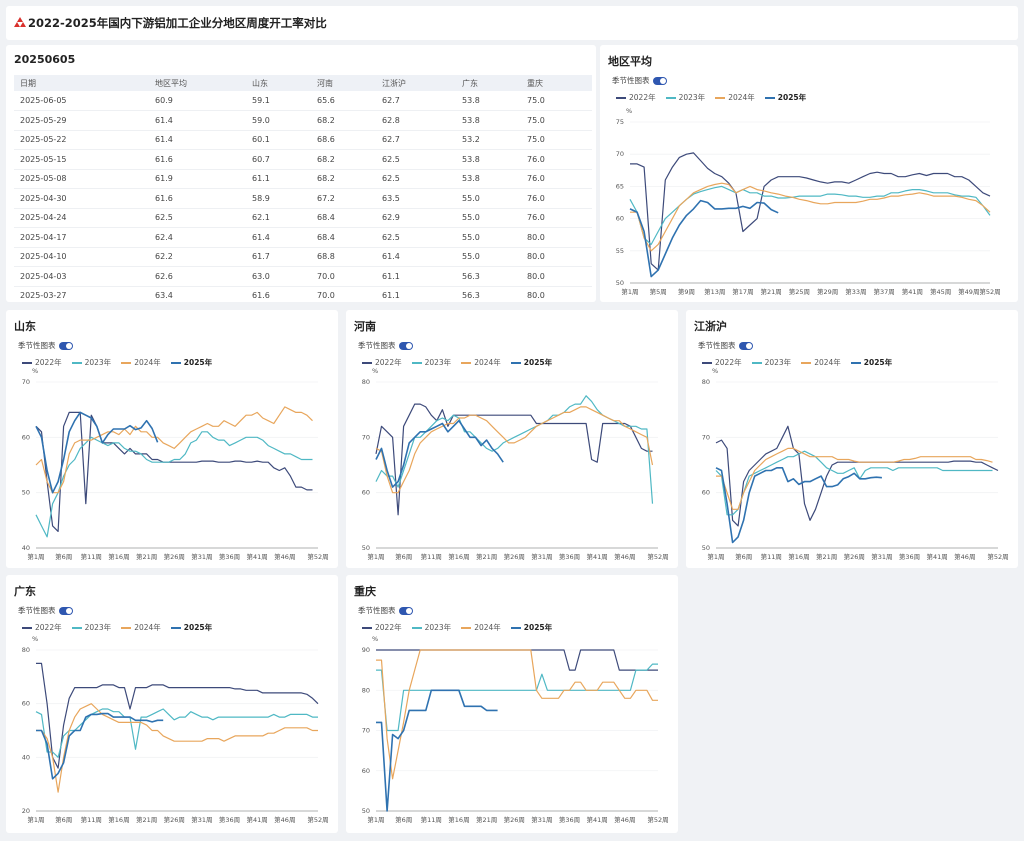  I want to click on column-header: 日期, so click(81, 83).